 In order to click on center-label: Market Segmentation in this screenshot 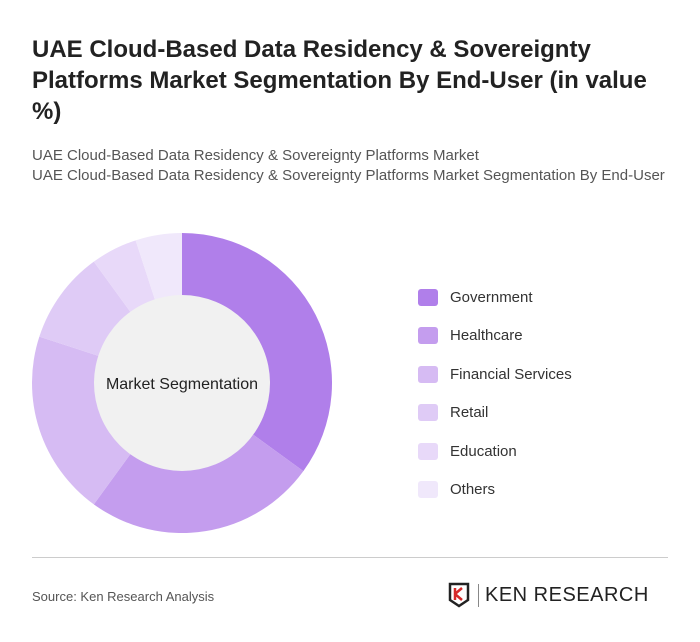, I will do `click(182, 384)`.